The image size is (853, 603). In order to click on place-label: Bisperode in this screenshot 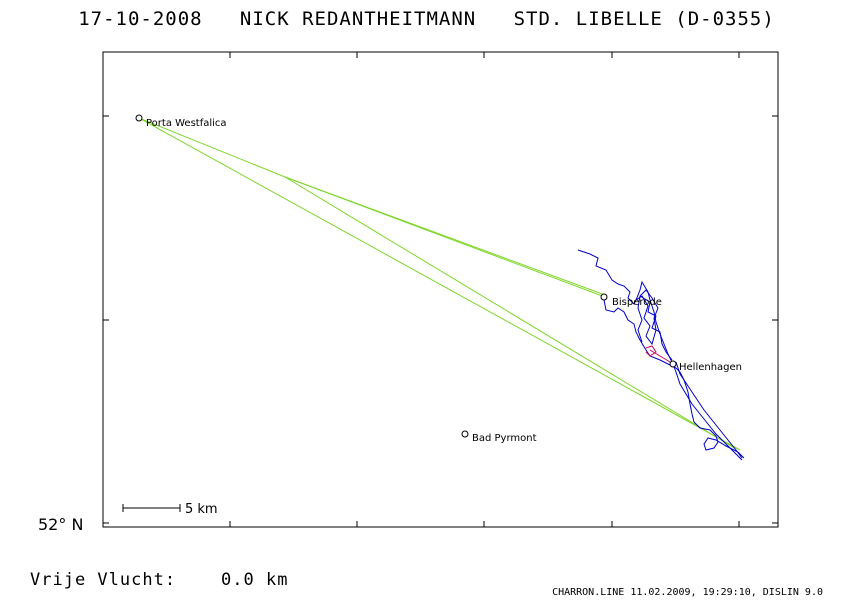, I will do `click(637, 302)`.